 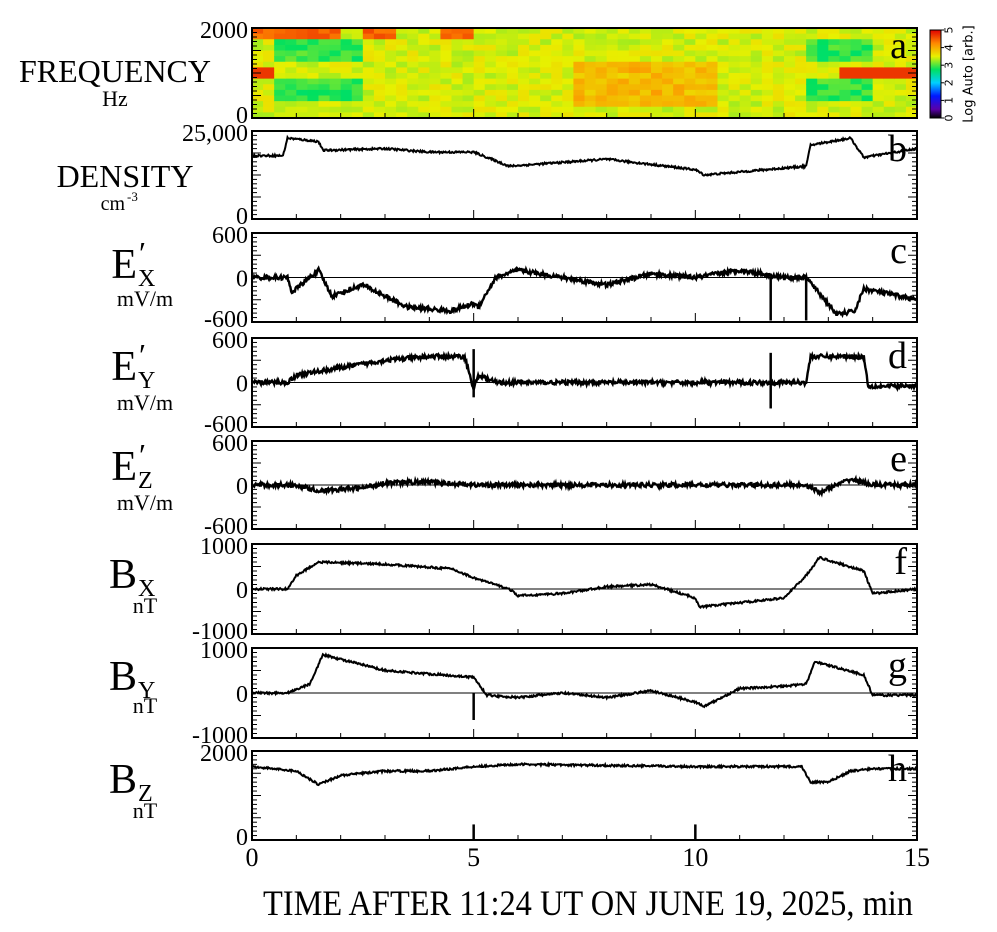 What do you see at coordinates (584, 292) in the screenshot?
I see `series-line-c` at bounding box center [584, 292].